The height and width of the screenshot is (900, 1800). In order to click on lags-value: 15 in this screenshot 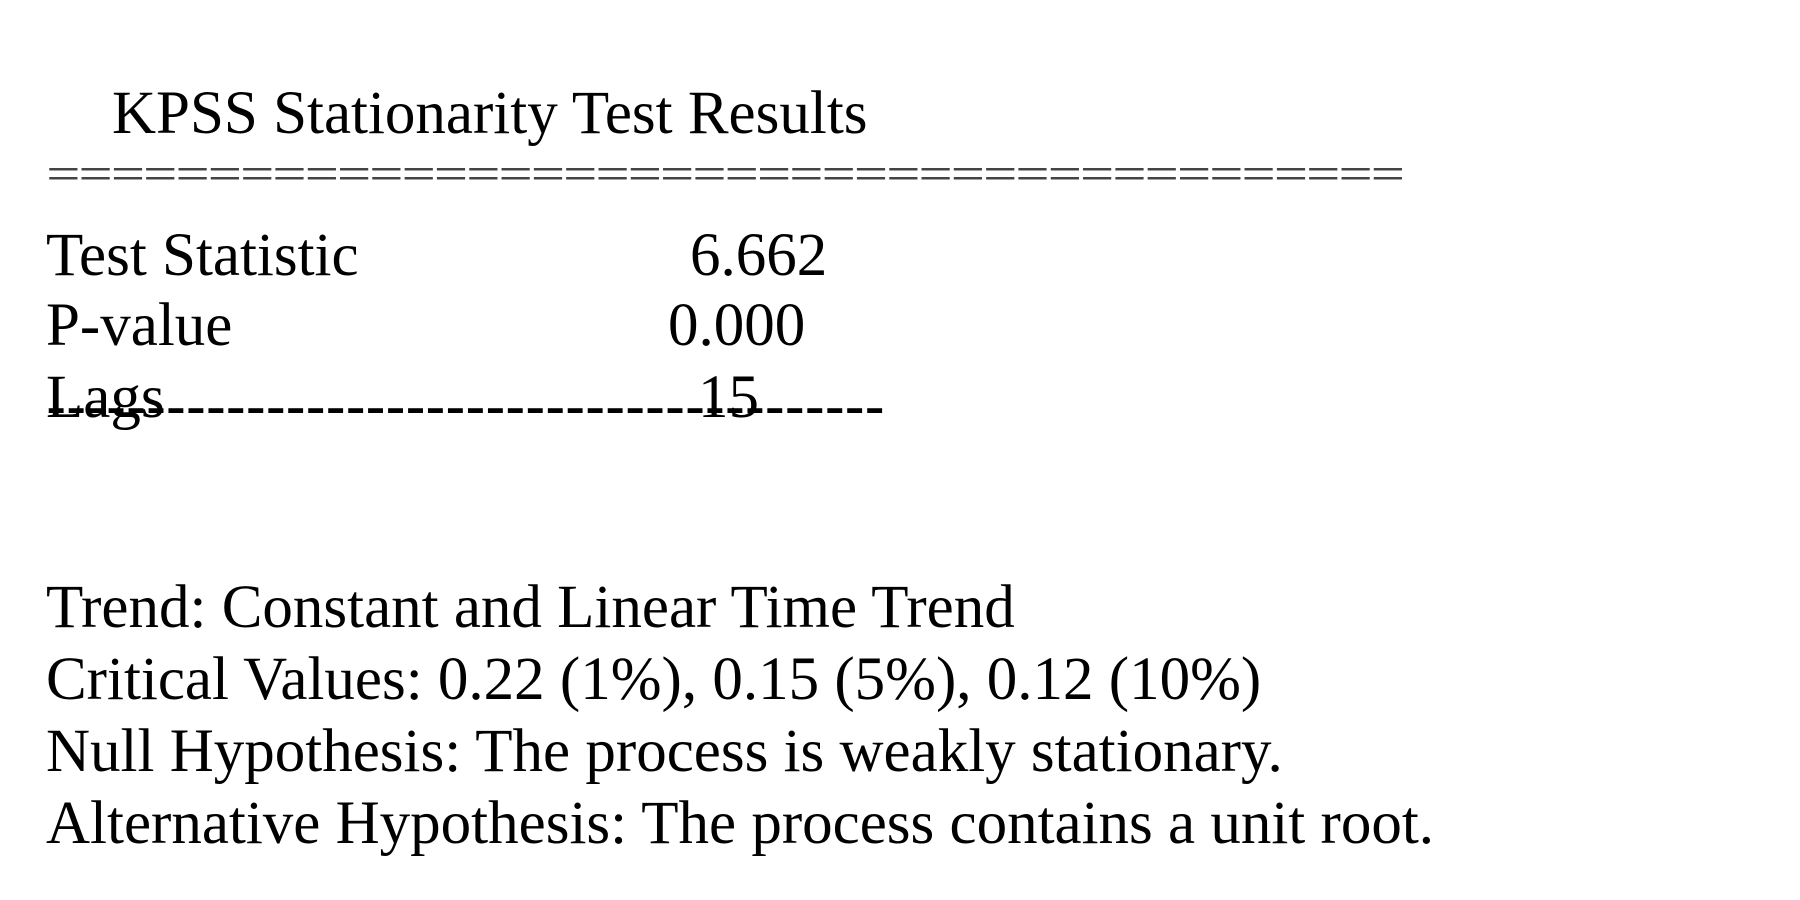, I will do `click(728, 397)`.